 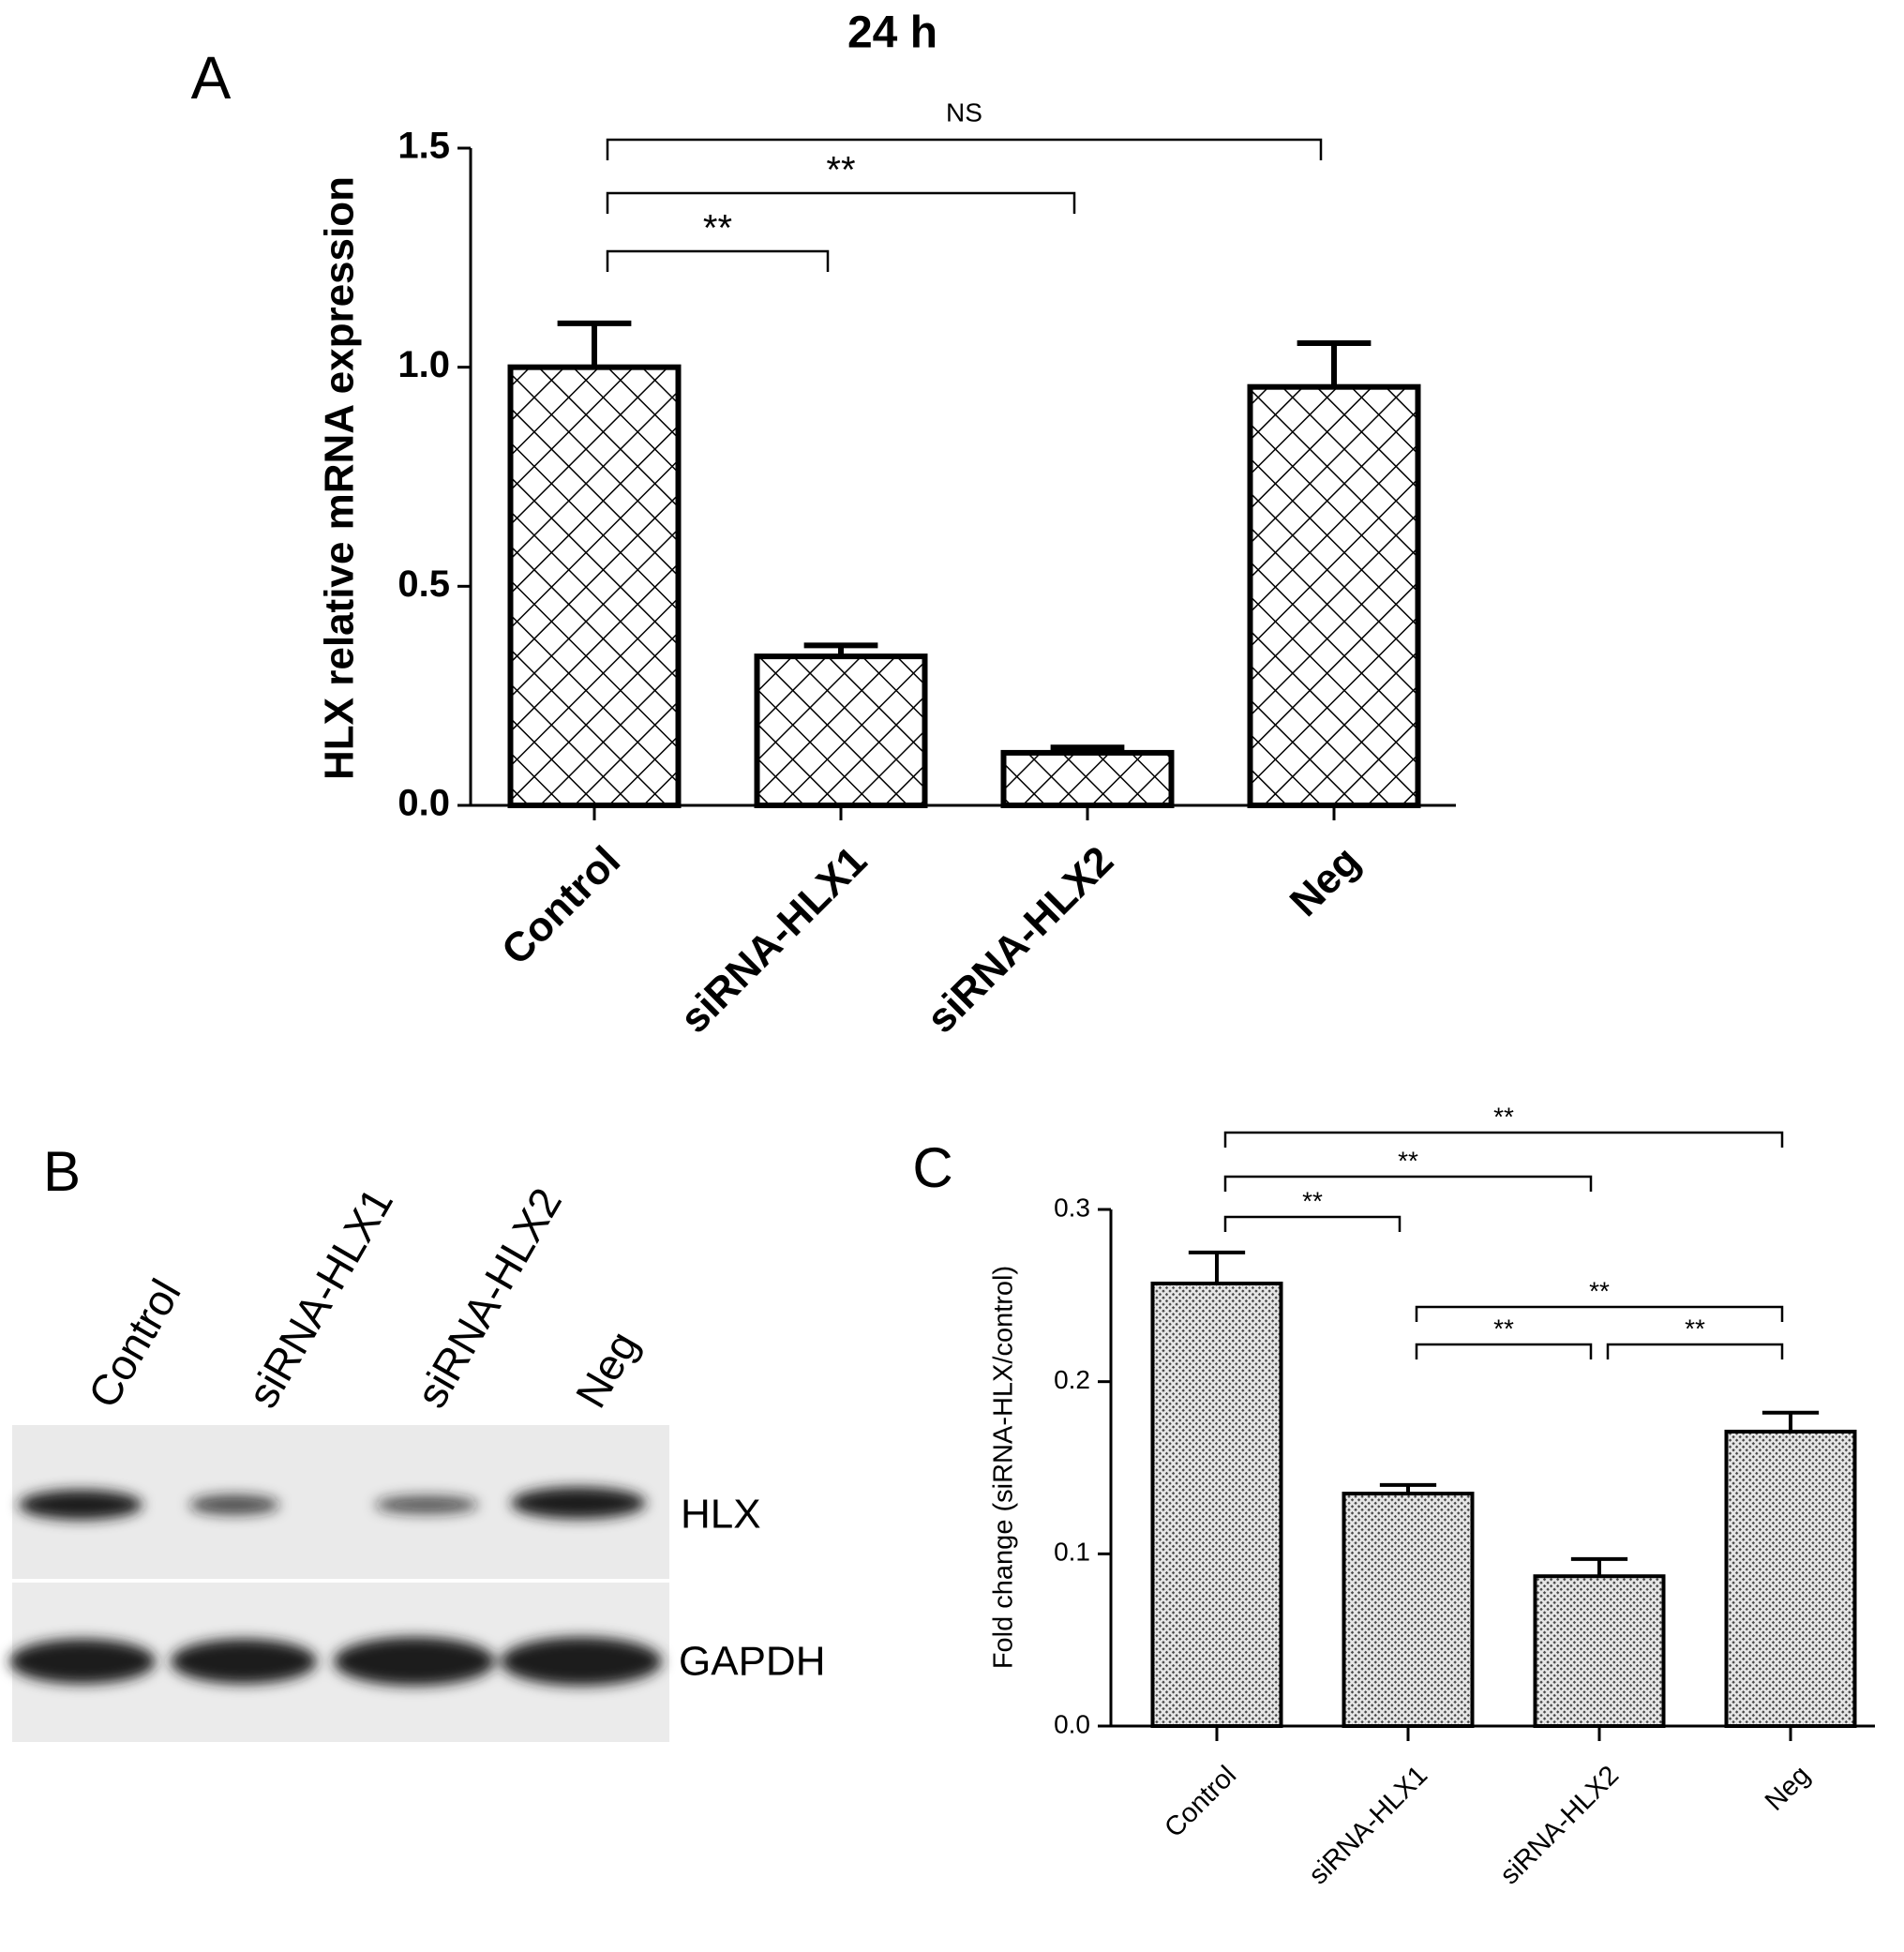 What do you see at coordinates (340, 478) in the screenshot?
I see `y-axis-label: HLX relative mRNA expression` at bounding box center [340, 478].